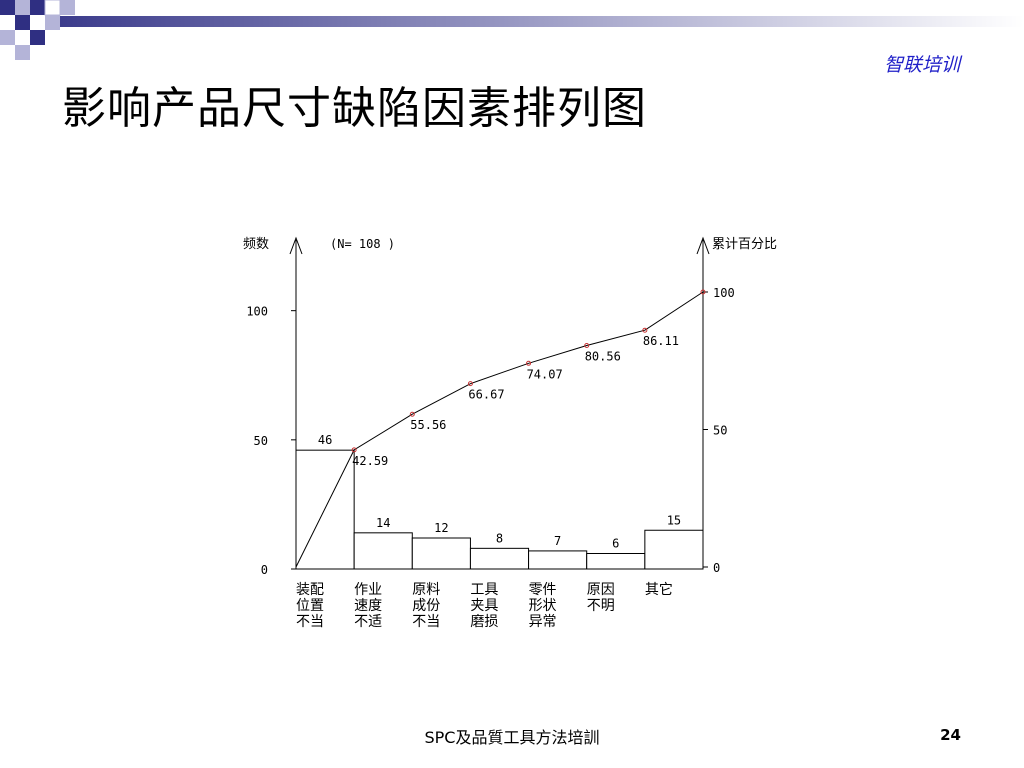 Image resolution: width=1024 pixels, height=768 pixels. What do you see at coordinates (257, 312) in the screenshot?
I see `left-tick-label: 100` at bounding box center [257, 312].